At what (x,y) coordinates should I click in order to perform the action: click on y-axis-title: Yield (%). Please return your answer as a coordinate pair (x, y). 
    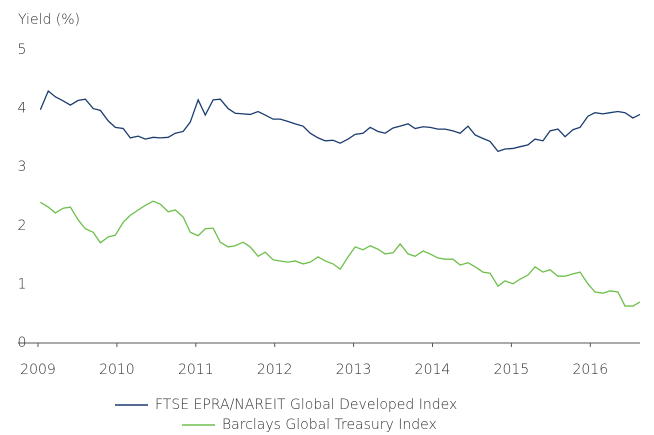
    Looking at the image, I should click on (49, 20).